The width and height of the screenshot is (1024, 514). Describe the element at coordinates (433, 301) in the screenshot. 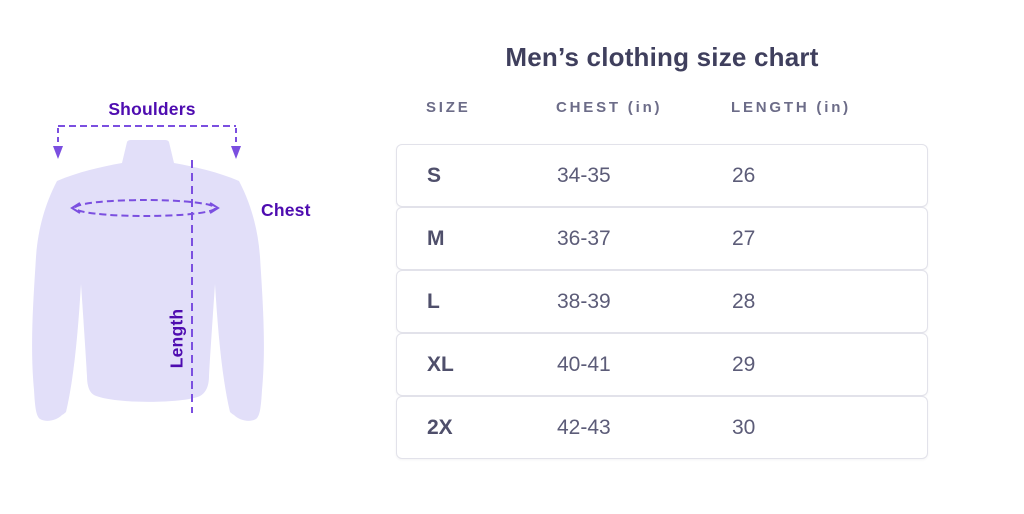

I see `size-cell: L` at that location.